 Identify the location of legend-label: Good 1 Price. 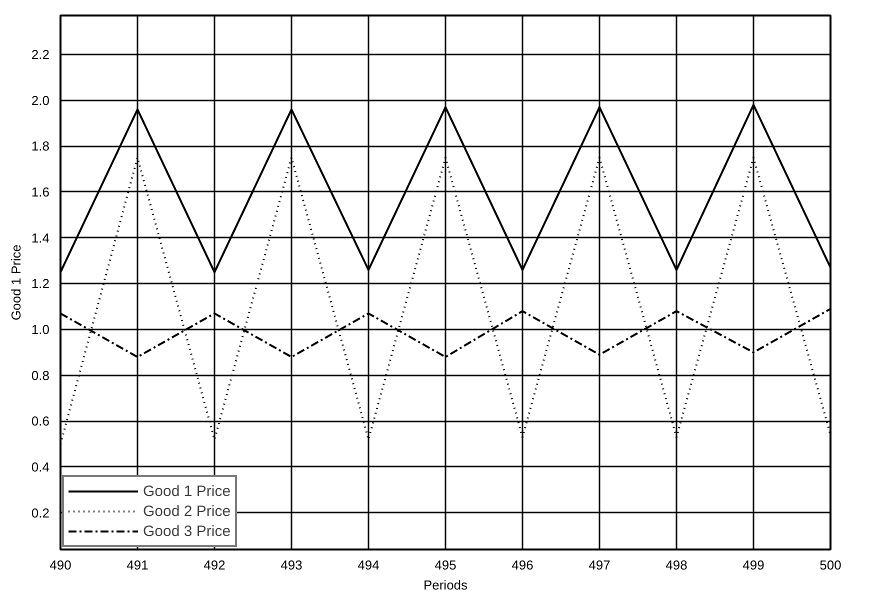
(187, 491).